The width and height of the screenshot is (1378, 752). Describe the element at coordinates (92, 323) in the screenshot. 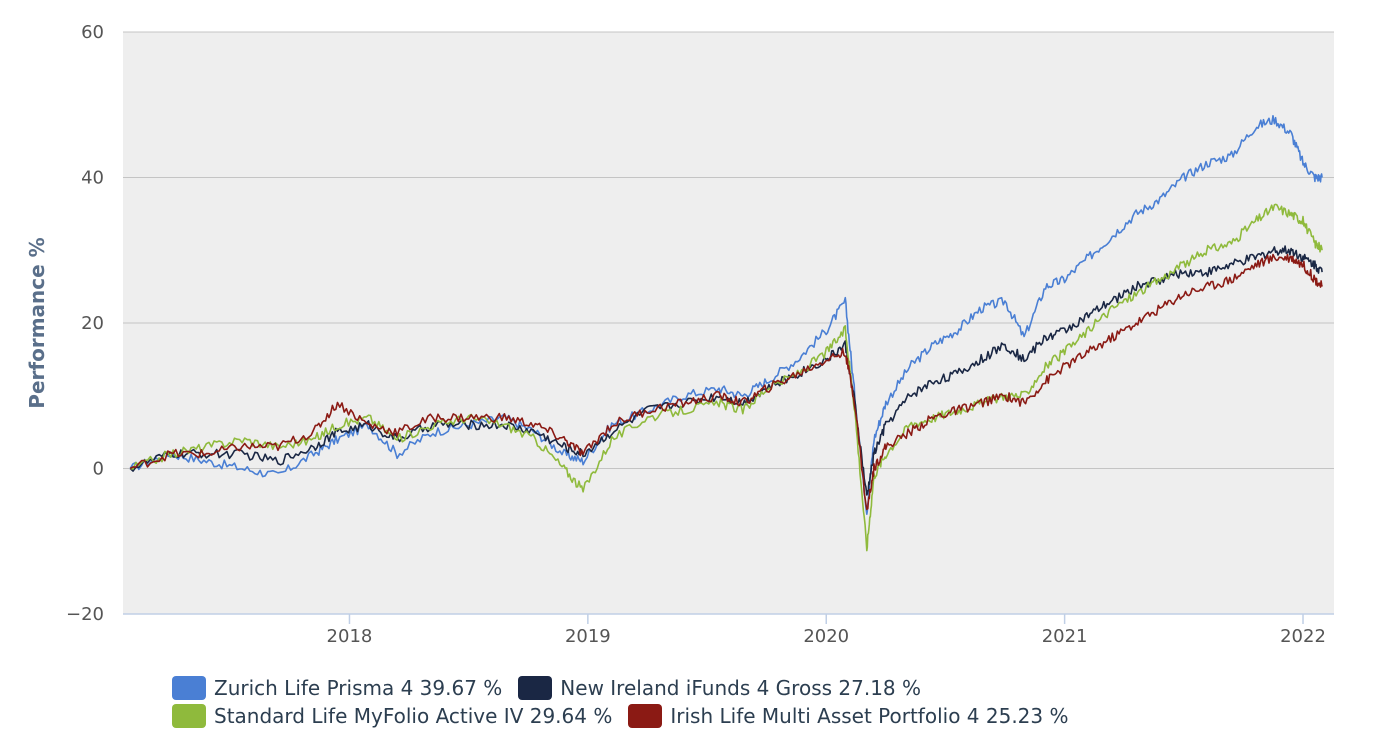

I see `y-tick-label: 20` at that location.